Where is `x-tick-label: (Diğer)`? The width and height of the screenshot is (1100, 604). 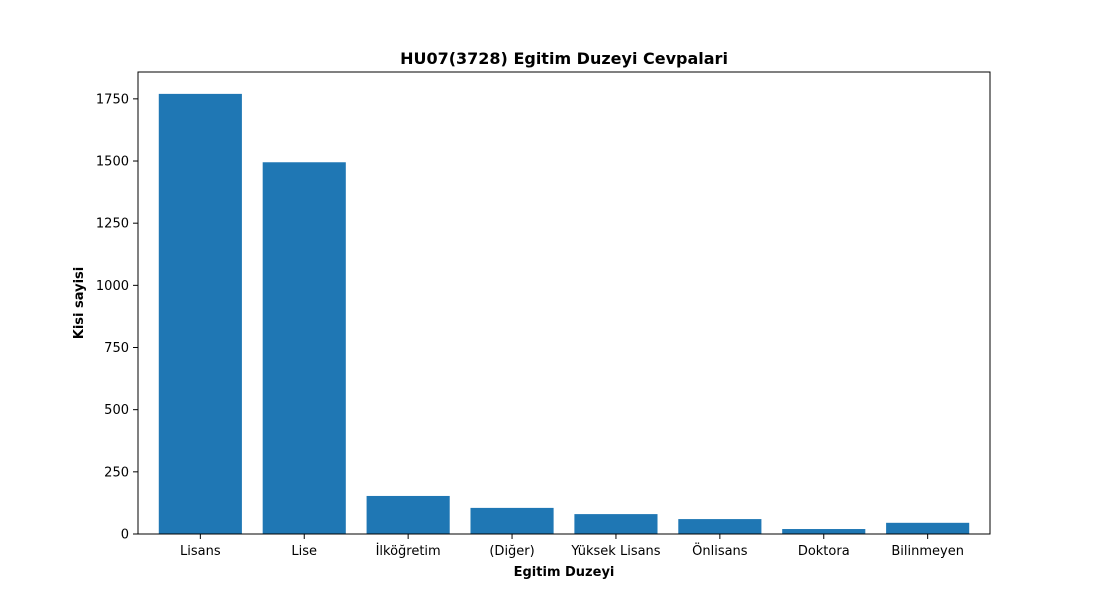
x-tick-label: (Diğer) is located at coordinates (511, 551).